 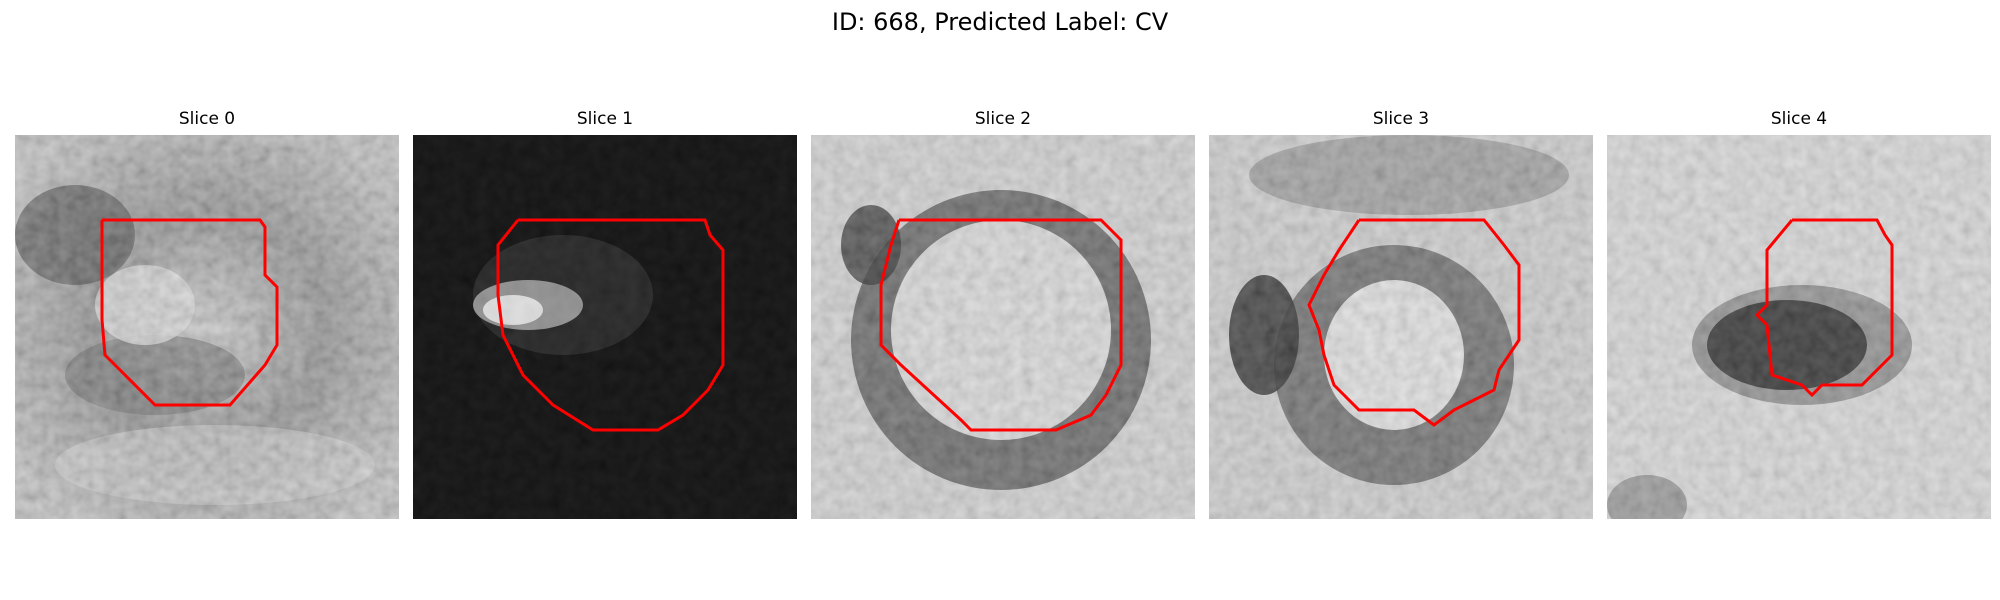 I want to click on slice-panel-1: Slice 1, so click(x=605, y=315).